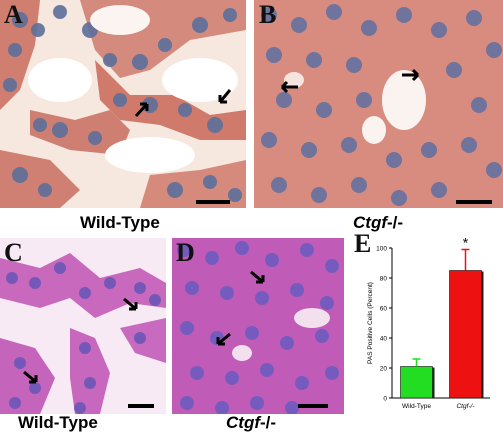  Describe the element at coordinates (384, 309) in the screenshot. I see `y-tick-label: 60` at that location.